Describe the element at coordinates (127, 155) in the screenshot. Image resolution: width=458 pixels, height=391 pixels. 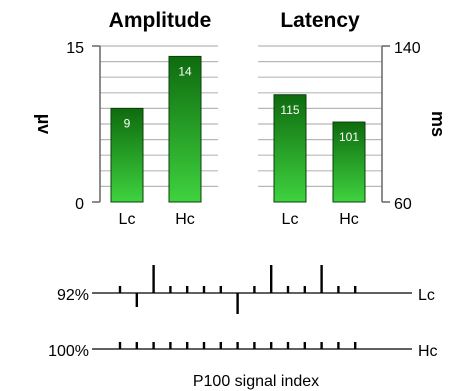
I see `amplitude-bar-lc` at that location.